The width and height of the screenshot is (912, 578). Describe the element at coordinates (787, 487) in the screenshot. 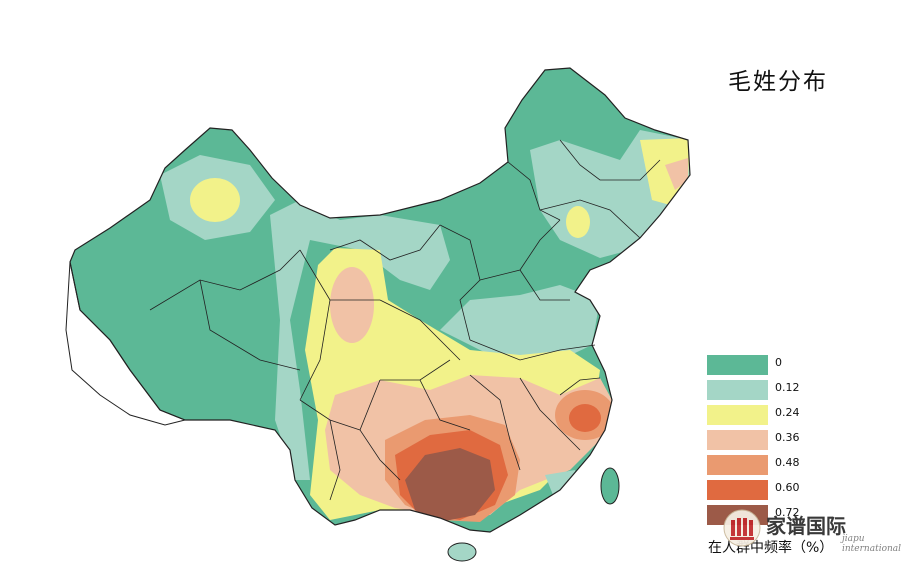

I see `legend-label: 0.60` at that location.